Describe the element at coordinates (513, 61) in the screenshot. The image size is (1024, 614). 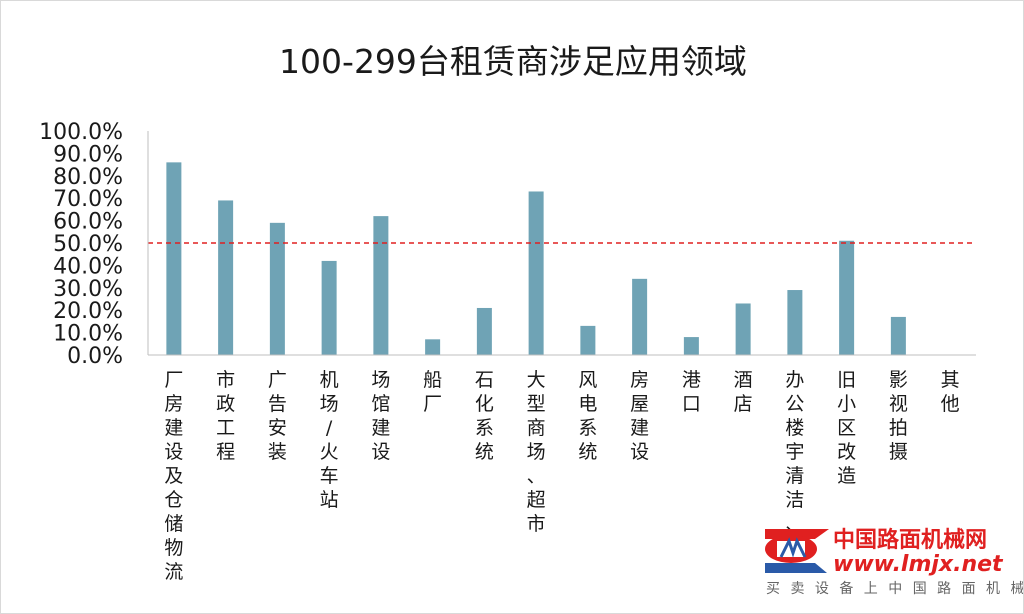
I see `chart-title: 100-299台租赁商涉足应用领域` at that location.